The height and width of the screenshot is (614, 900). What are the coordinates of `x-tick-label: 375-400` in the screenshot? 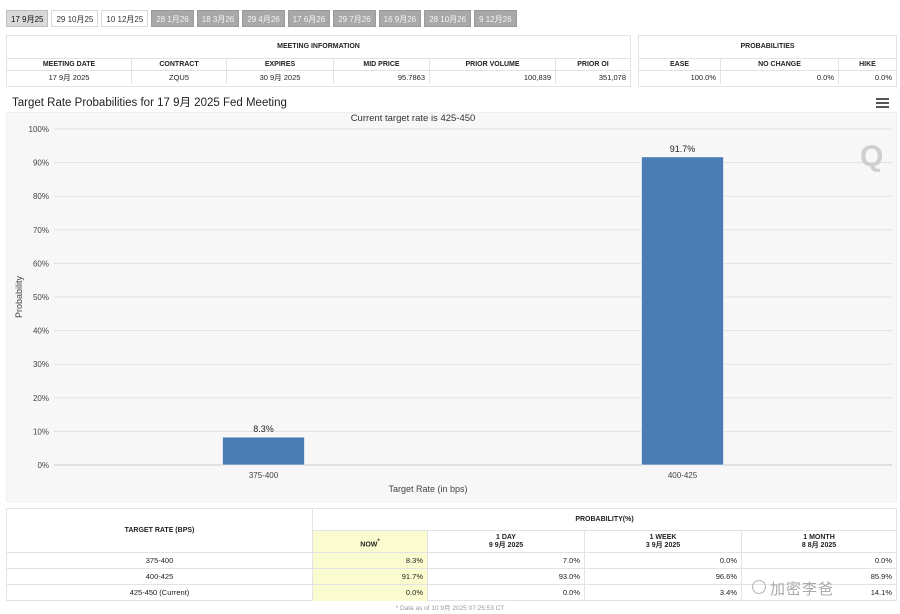 It's located at (264, 475).